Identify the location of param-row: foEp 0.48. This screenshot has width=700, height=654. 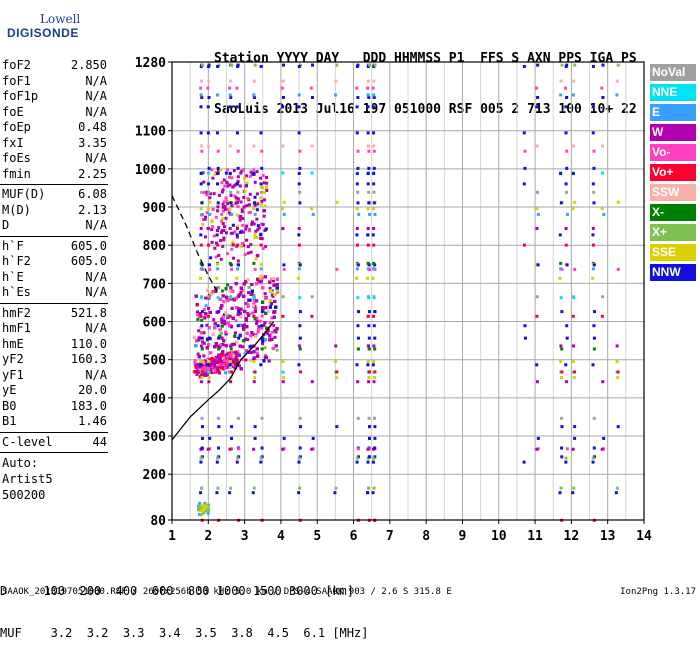
(55, 128).